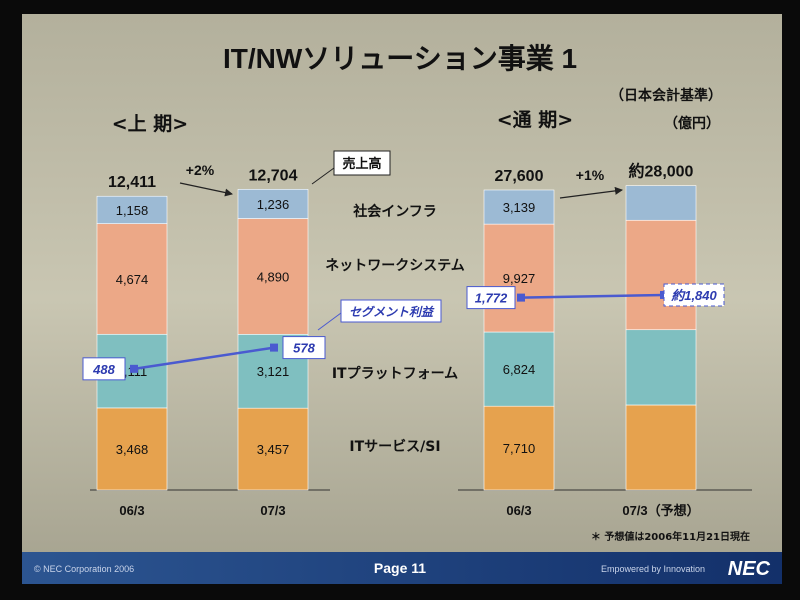  What do you see at coordinates (323, 176) in the screenshot?
I see `sales-callout-pointer` at bounding box center [323, 176].